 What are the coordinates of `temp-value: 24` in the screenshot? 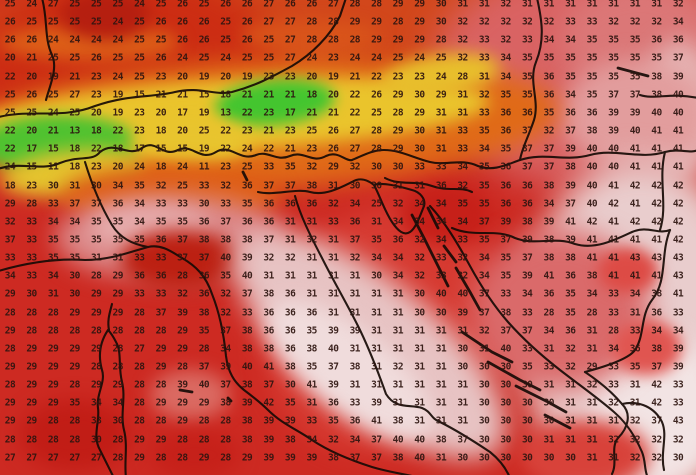 It's located at (31, 5).